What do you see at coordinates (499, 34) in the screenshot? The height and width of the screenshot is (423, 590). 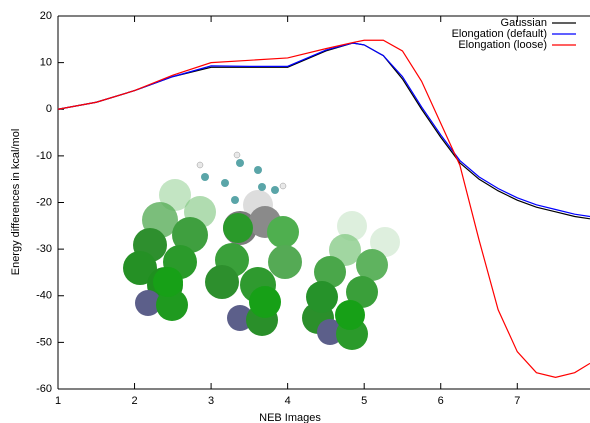 I see `legend-label: Elongation (default)` at bounding box center [499, 34].